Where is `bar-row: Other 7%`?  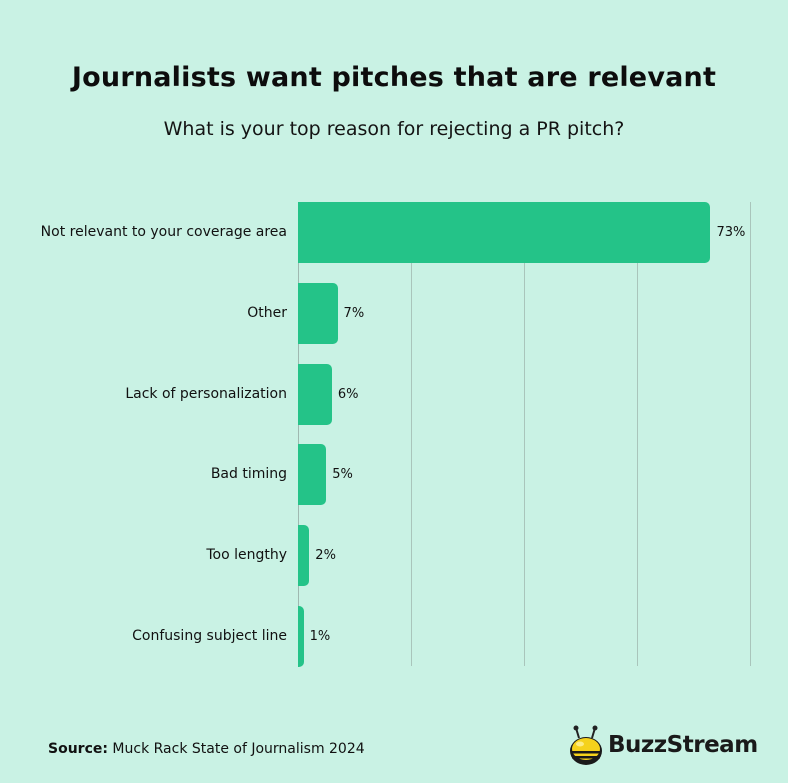 bar-row: Other 7% is located at coordinates (394, 313).